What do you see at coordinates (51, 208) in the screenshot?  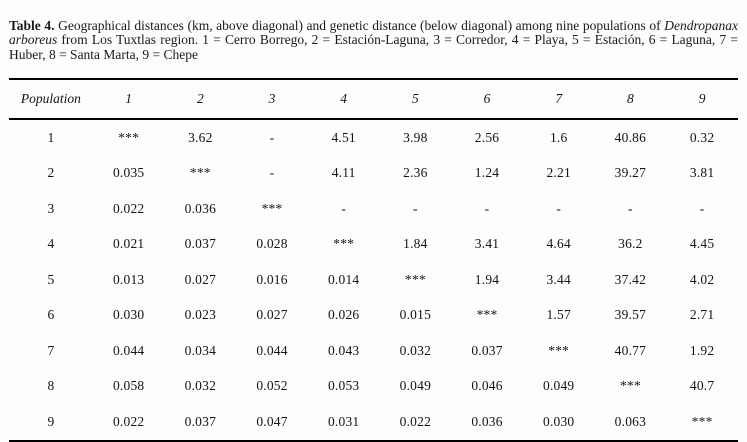 I see `row-label: 3` at bounding box center [51, 208].